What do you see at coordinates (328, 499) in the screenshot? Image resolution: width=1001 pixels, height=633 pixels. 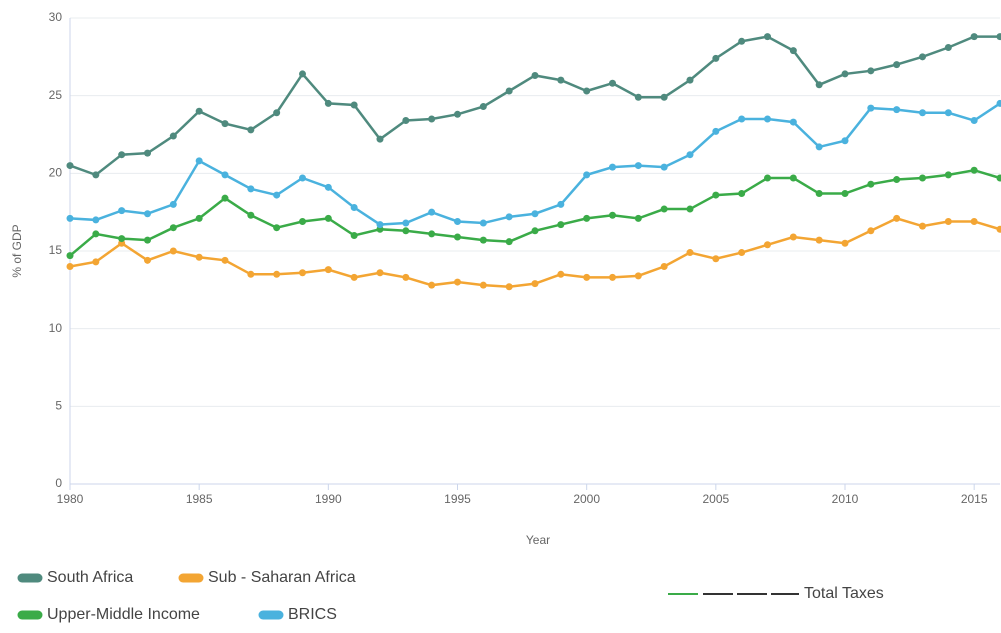 I see `x-tick-label: 1990` at bounding box center [328, 499].